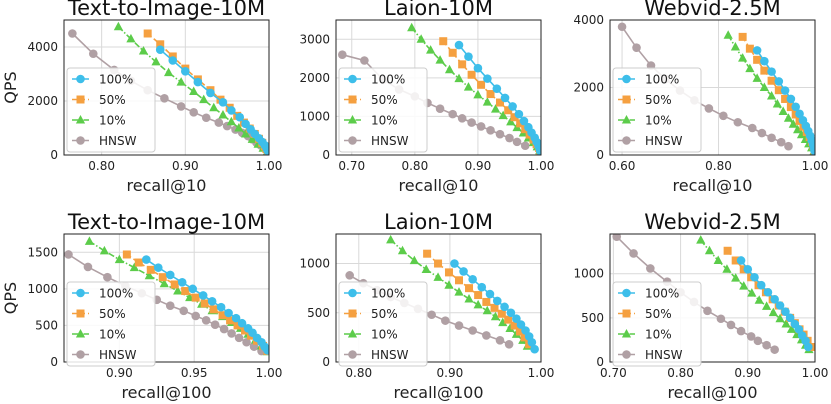 The width and height of the screenshot is (831, 404). What do you see at coordinates (166, 392) in the screenshot?
I see `x-axis-label: recall@100` at bounding box center [166, 392].